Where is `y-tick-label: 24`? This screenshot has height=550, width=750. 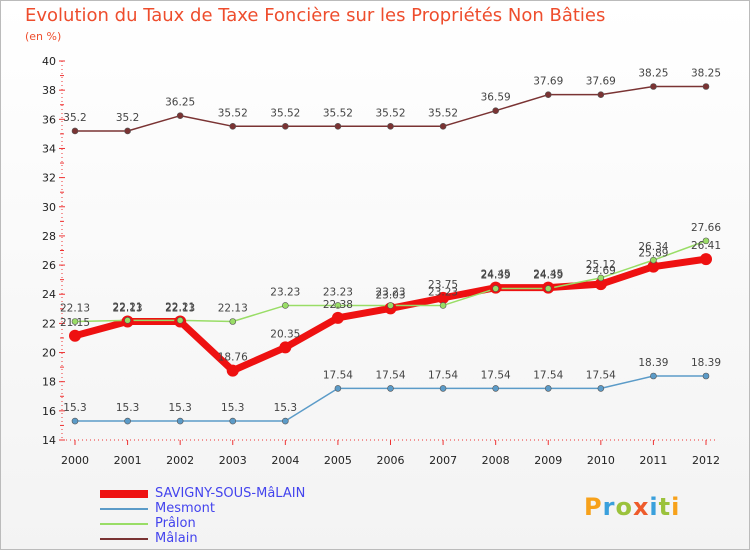 y-tick-label: 24 is located at coordinates (49, 294).